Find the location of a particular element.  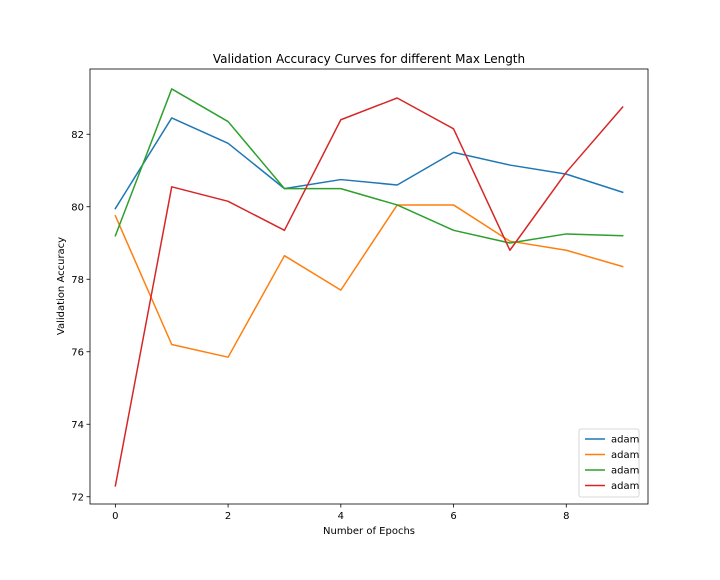

y-tick-label-72: 72 is located at coordinates (77, 497).